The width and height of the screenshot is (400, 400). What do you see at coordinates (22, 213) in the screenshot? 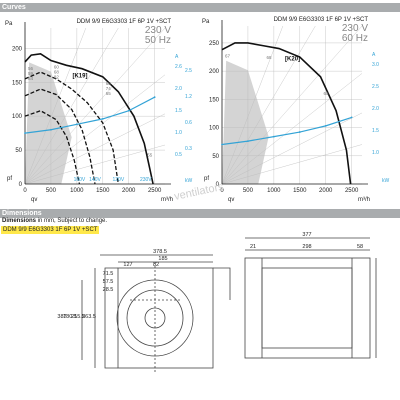
I see `dimensions-title: Dimensions` at bounding box center [22, 213].